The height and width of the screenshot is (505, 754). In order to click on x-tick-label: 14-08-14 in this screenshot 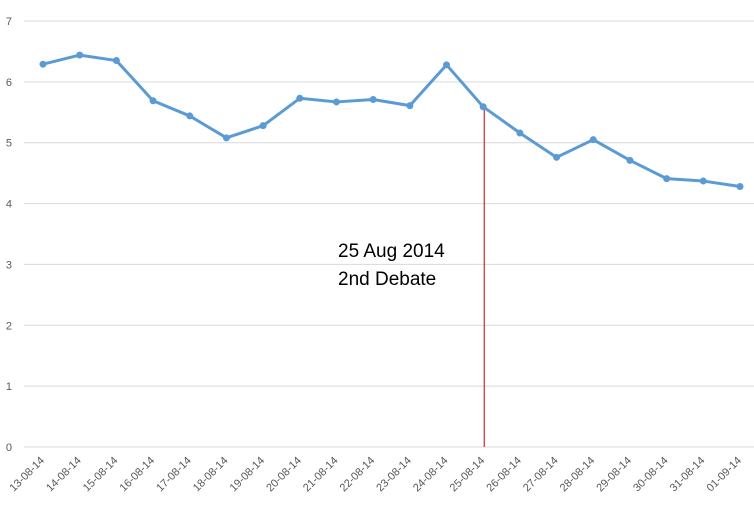, I will do `click(64, 475)`.